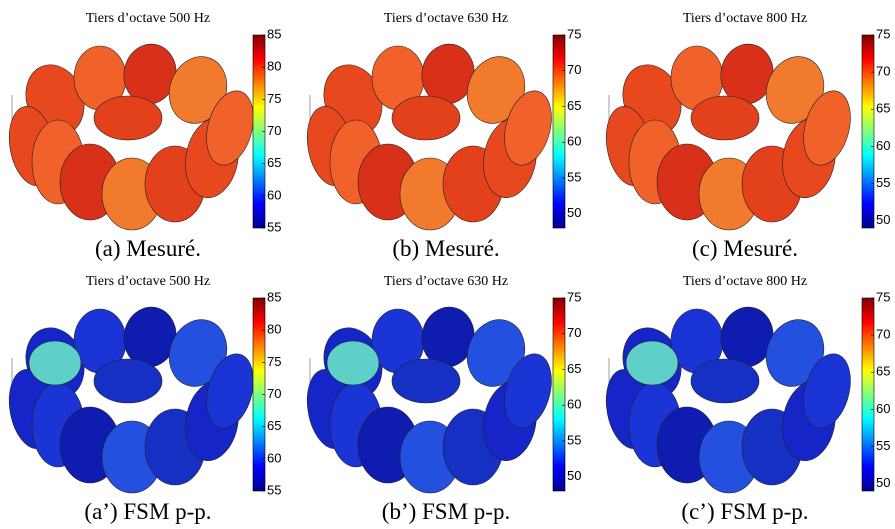  I want to click on panel-caption: (b) Mesuré., so click(445, 248).